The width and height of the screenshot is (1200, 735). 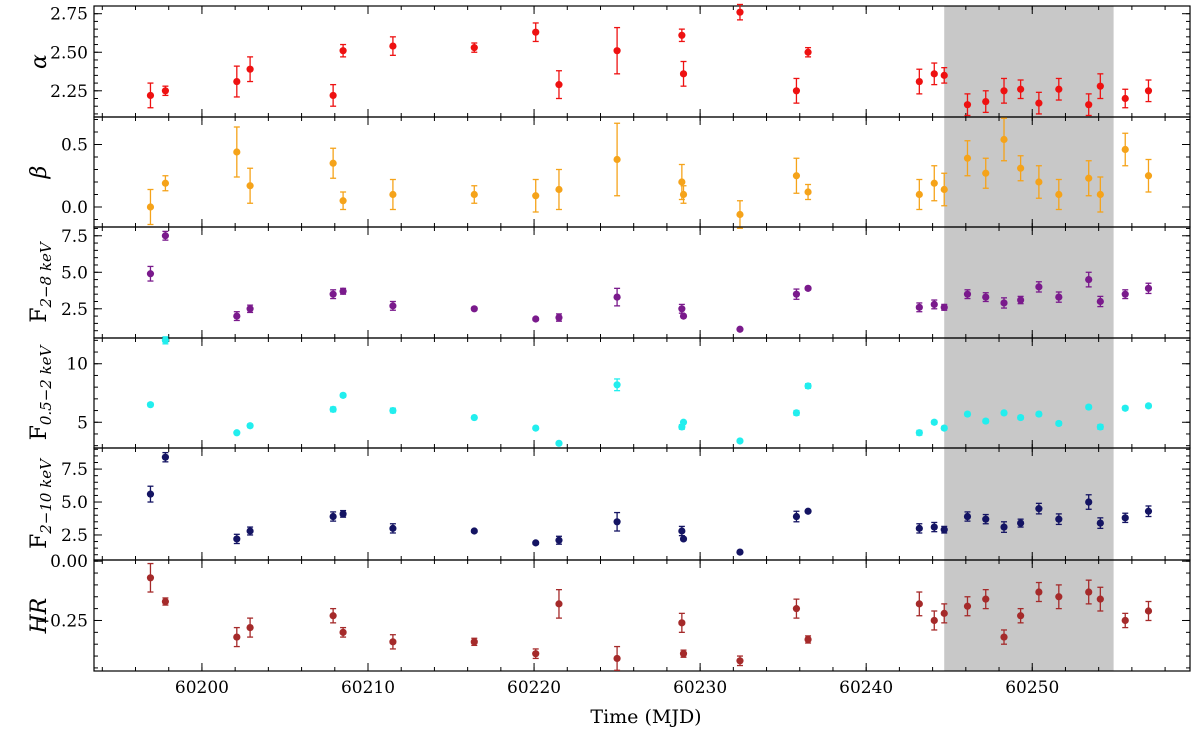 I want to click on x-axis-layer: 60200 60210 60220 60230 60240 60250, so click(x=617, y=688).